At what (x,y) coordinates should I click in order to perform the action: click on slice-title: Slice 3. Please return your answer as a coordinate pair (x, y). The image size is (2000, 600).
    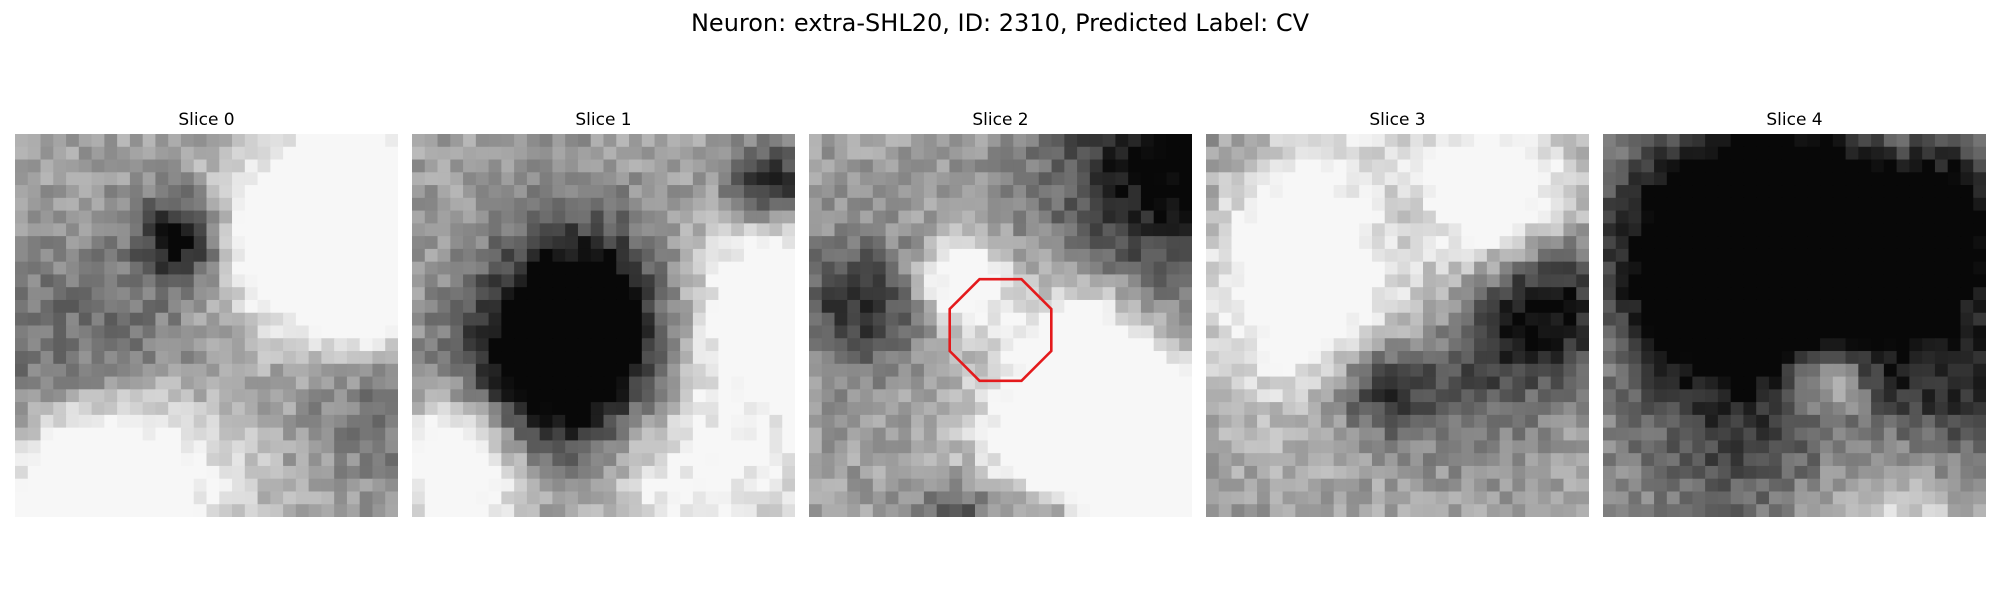
    Looking at the image, I should click on (1397, 120).